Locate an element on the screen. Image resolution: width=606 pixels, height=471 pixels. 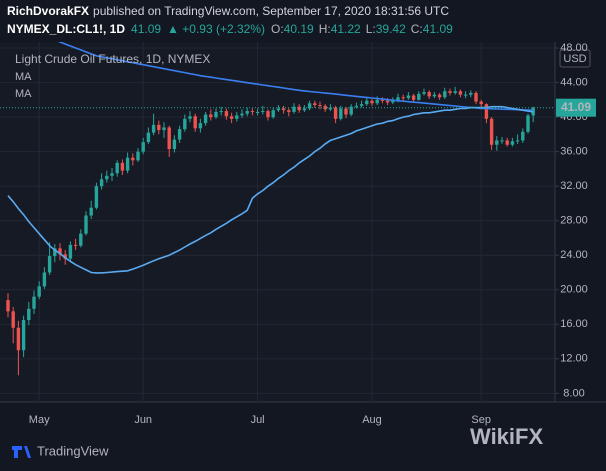
ohlc-value: 40.19 is located at coordinates (299, 29).